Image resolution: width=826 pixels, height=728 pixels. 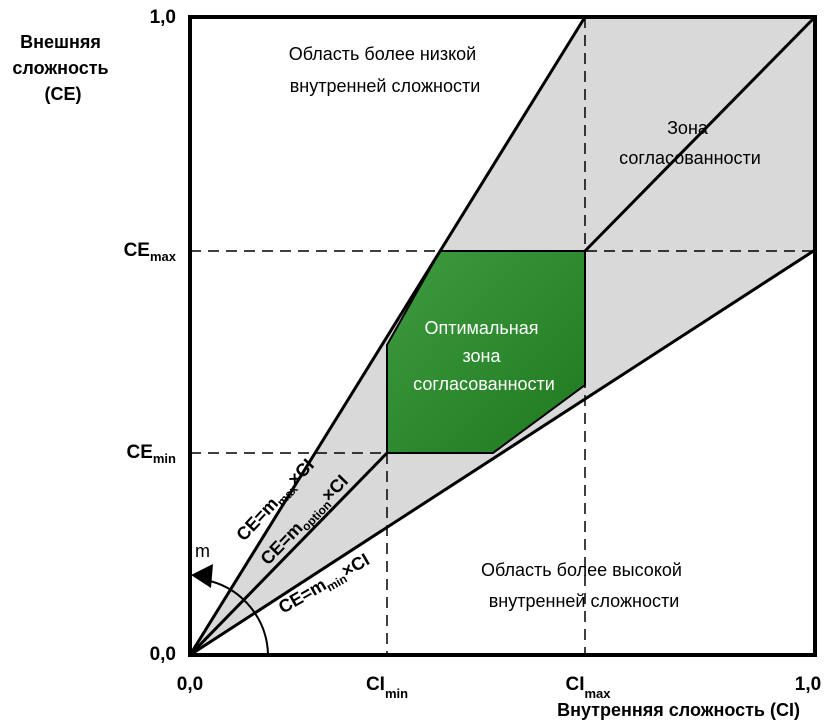 What do you see at coordinates (190, 684) in the screenshot?
I see `origin-x-tick: 0,0` at bounding box center [190, 684].